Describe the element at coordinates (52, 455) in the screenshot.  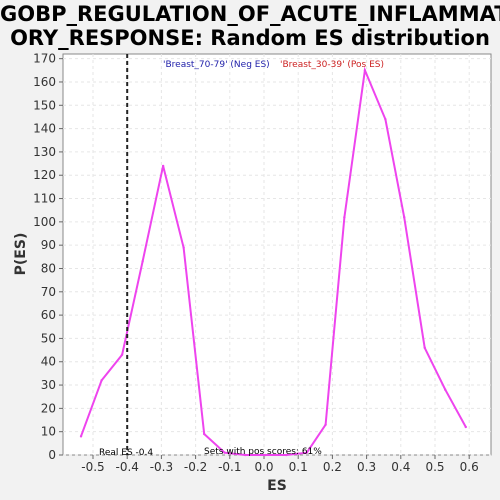
I see `y-tick-label: 0` at that location.